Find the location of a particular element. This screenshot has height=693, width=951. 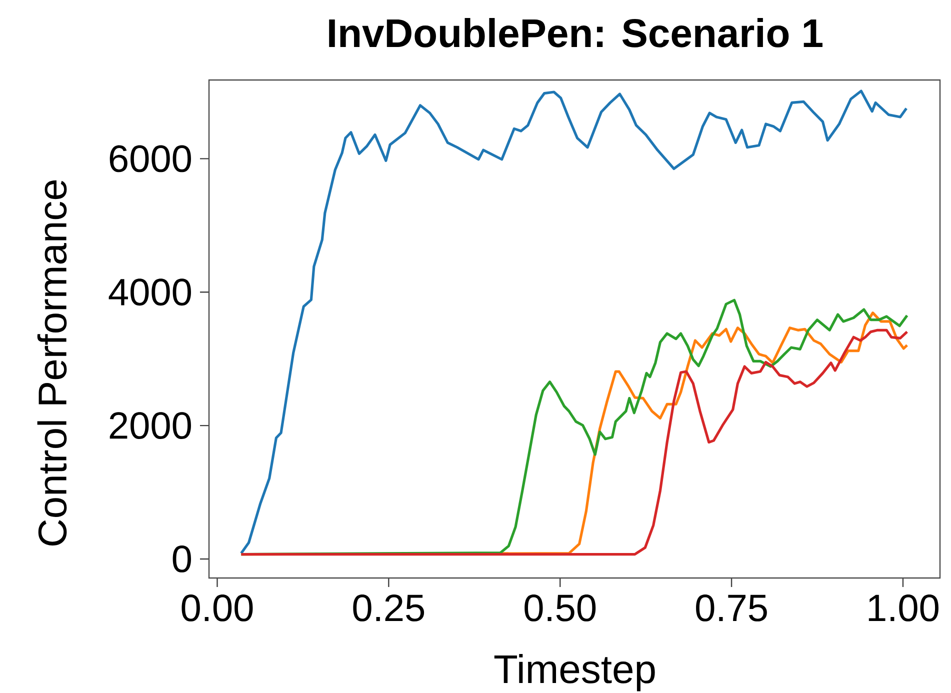

x-tick-label: 1.00 is located at coordinates (903, 608).